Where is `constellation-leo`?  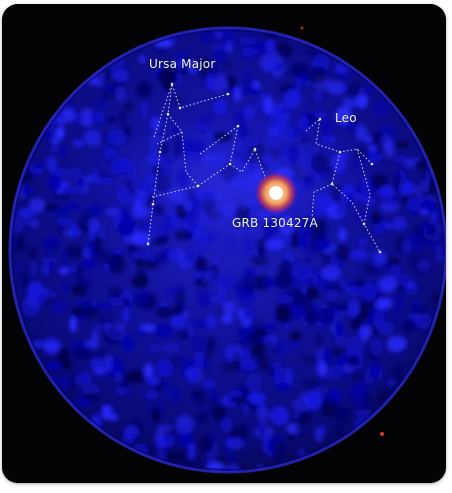
constellation-leo is located at coordinates (343, 185).